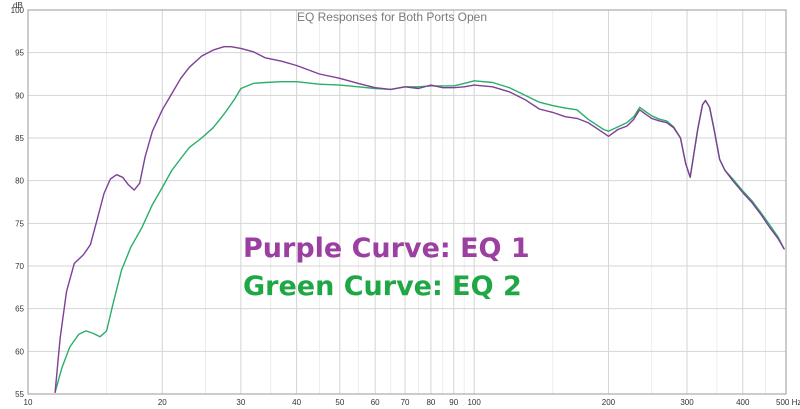 The image size is (800, 409). I want to click on x-tick-label: 100, so click(474, 402).